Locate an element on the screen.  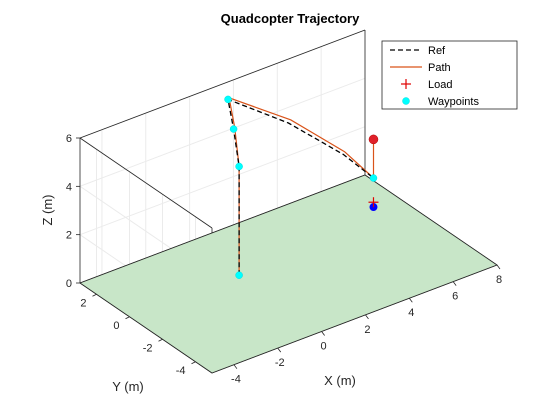
x-tick-label: 8 is located at coordinates (499, 280).